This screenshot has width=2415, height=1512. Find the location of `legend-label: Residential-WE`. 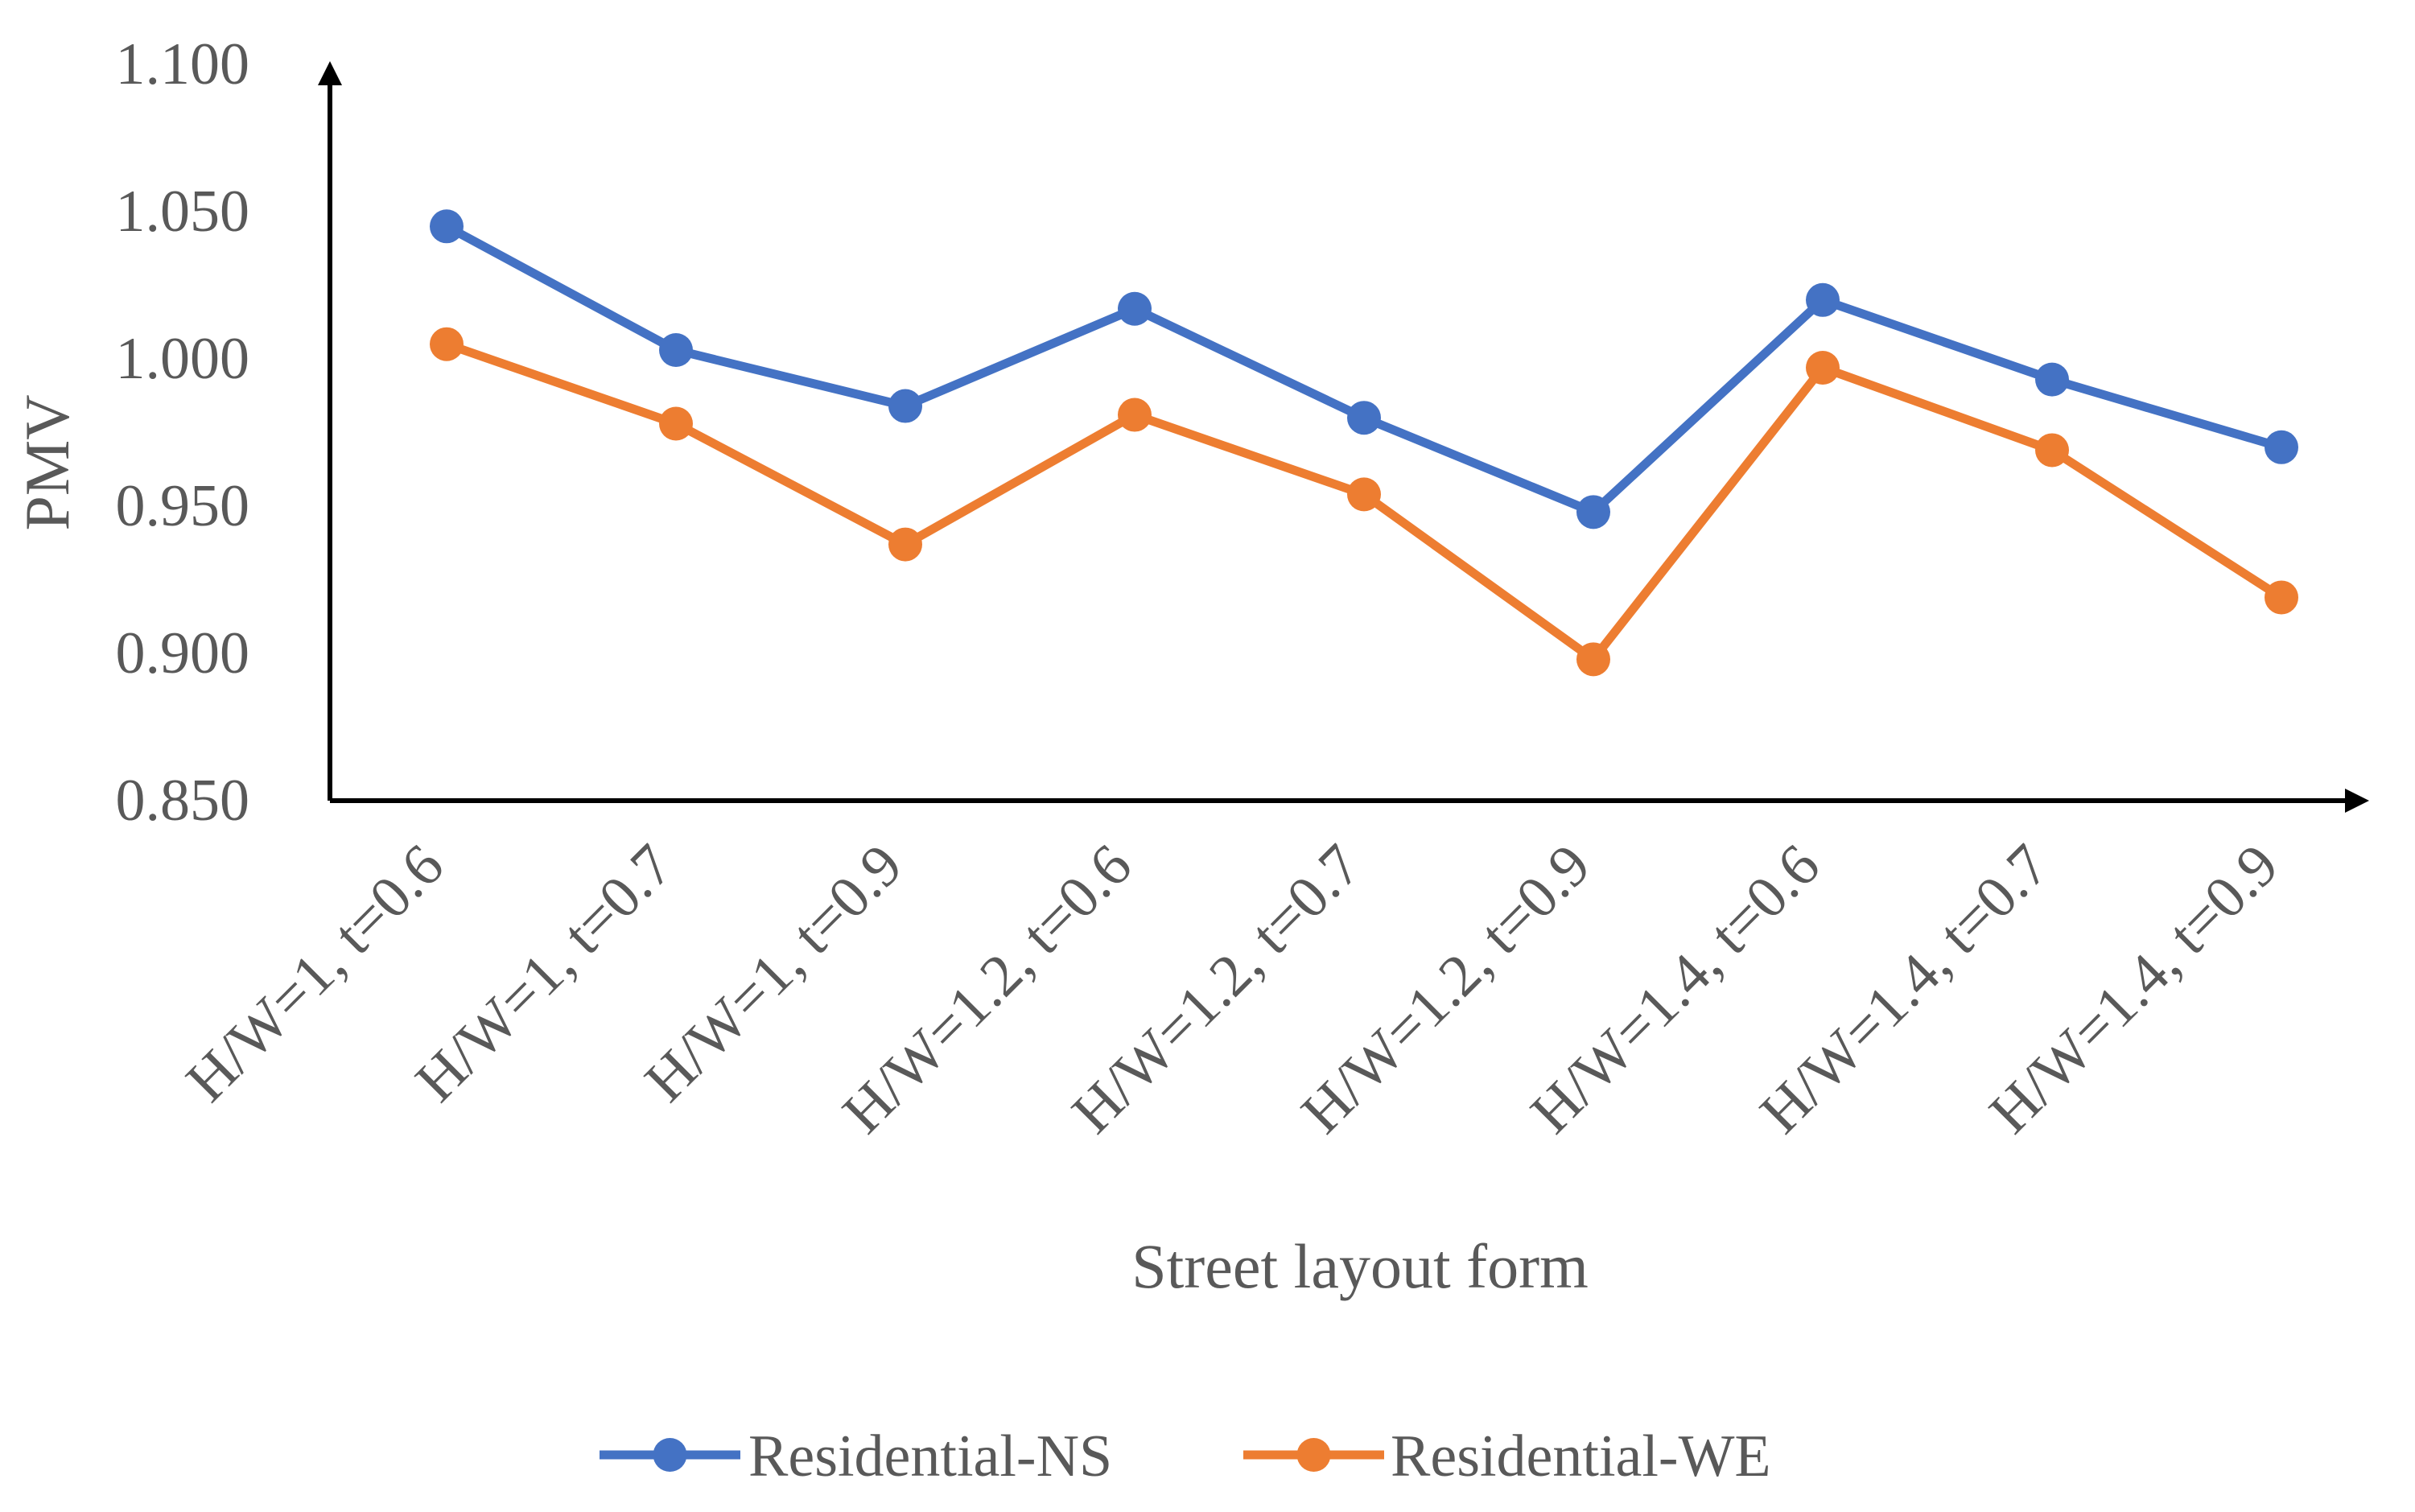

legend-label: Residential-WE is located at coordinates (1581, 1456).